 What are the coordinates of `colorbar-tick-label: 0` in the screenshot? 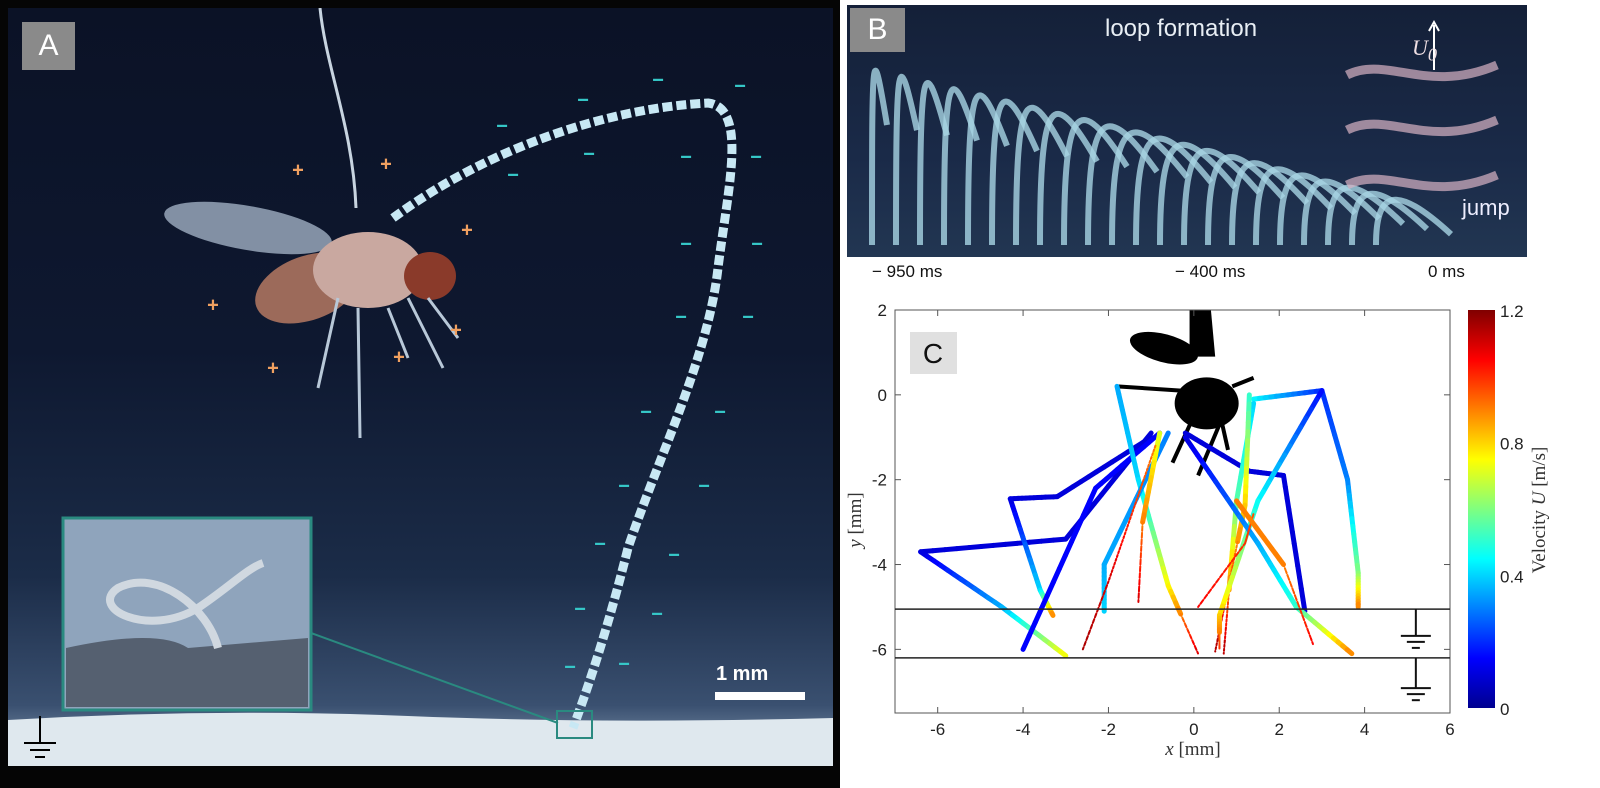 It's located at (1504, 709).